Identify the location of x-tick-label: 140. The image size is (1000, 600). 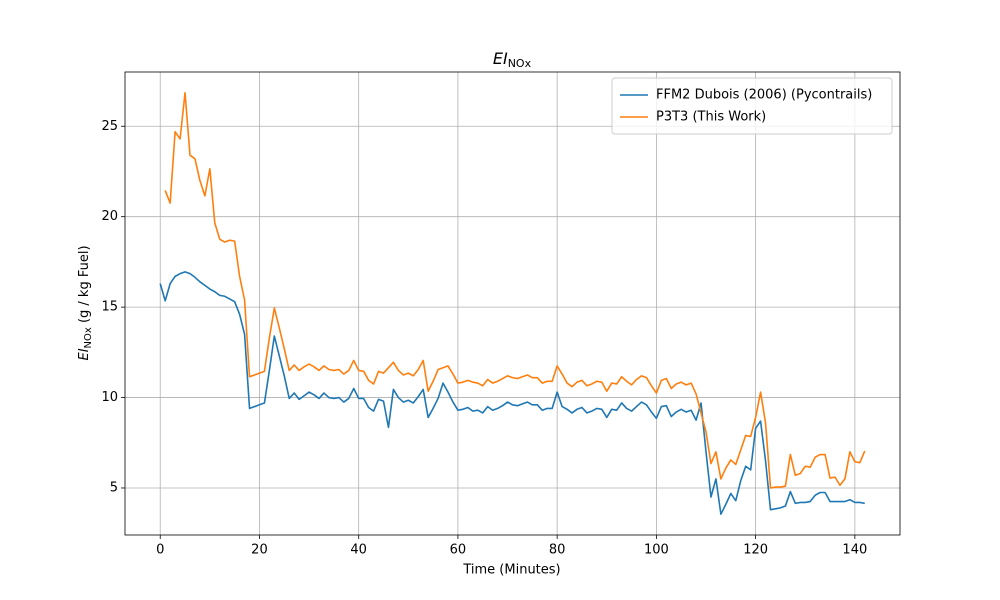
(854, 550).